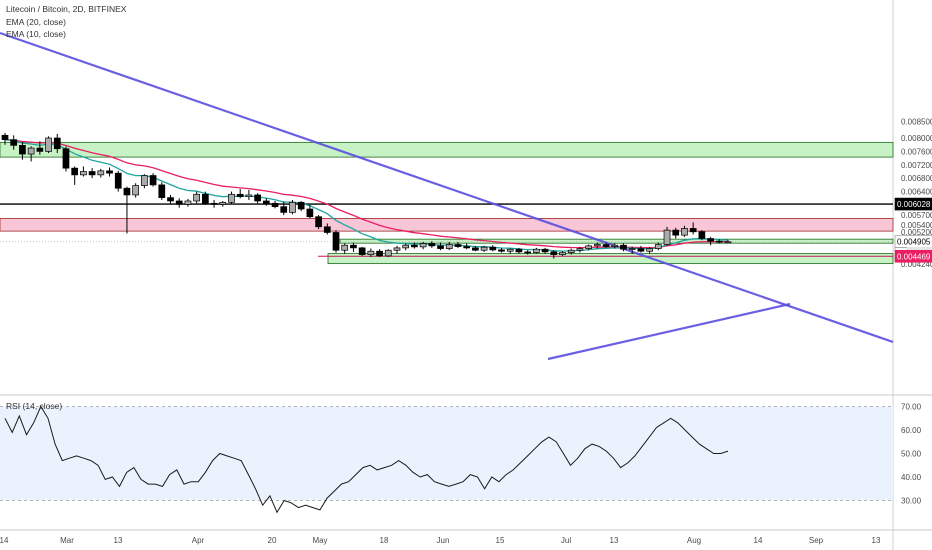 The width and height of the screenshot is (932, 550). I want to click on price-tag-label: 0.006028, so click(914, 204).